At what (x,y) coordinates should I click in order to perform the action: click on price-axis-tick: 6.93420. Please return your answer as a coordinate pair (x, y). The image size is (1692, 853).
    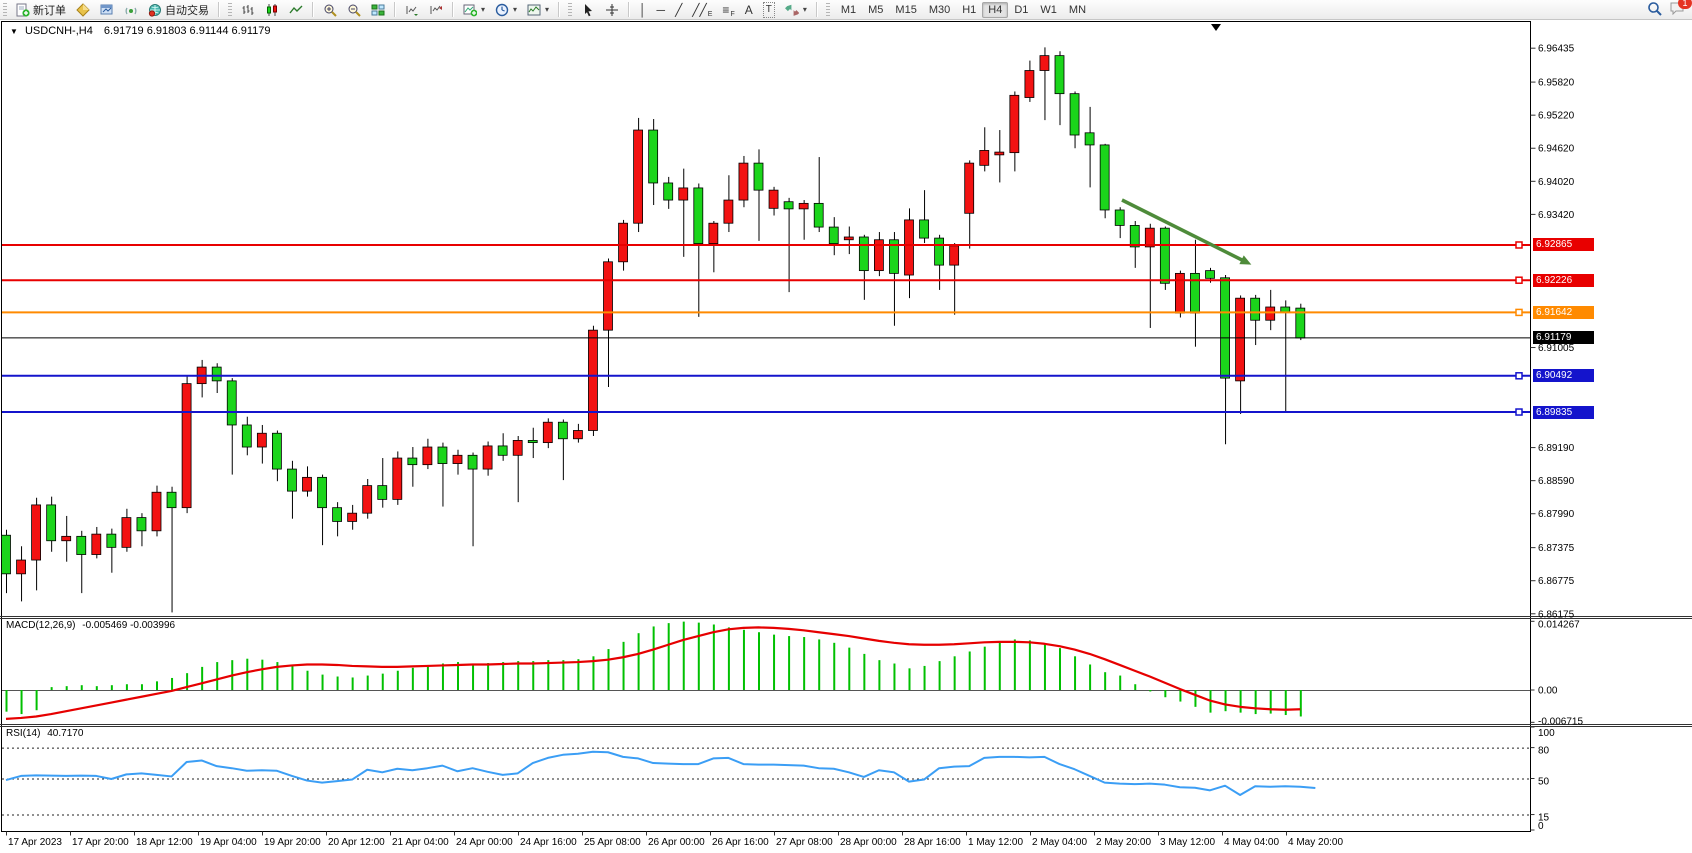
    Looking at the image, I should click on (1556, 215).